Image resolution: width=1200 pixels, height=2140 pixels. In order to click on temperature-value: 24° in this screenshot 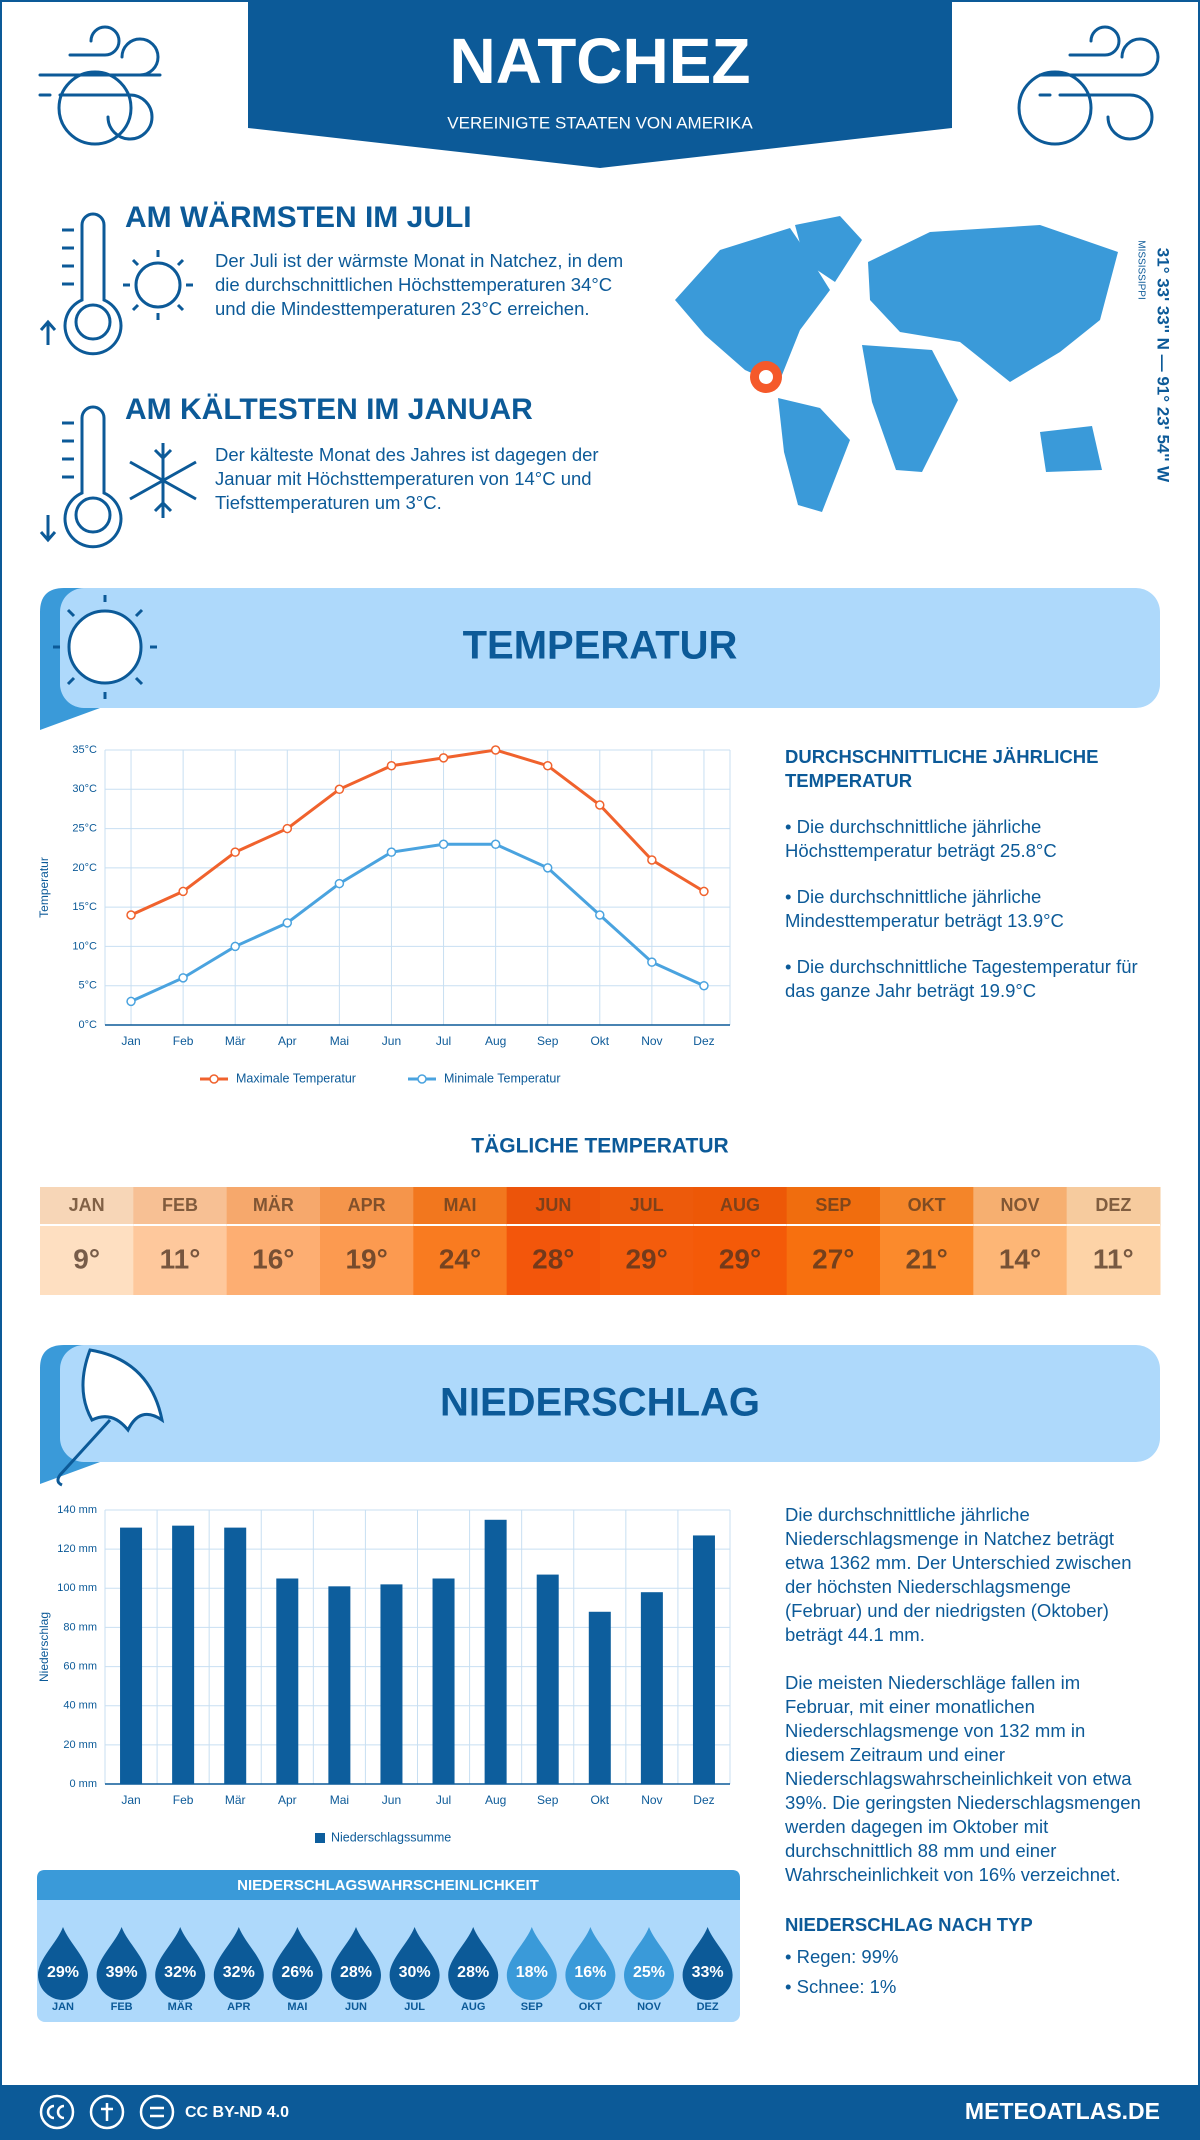, I will do `click(460, 1258)`.